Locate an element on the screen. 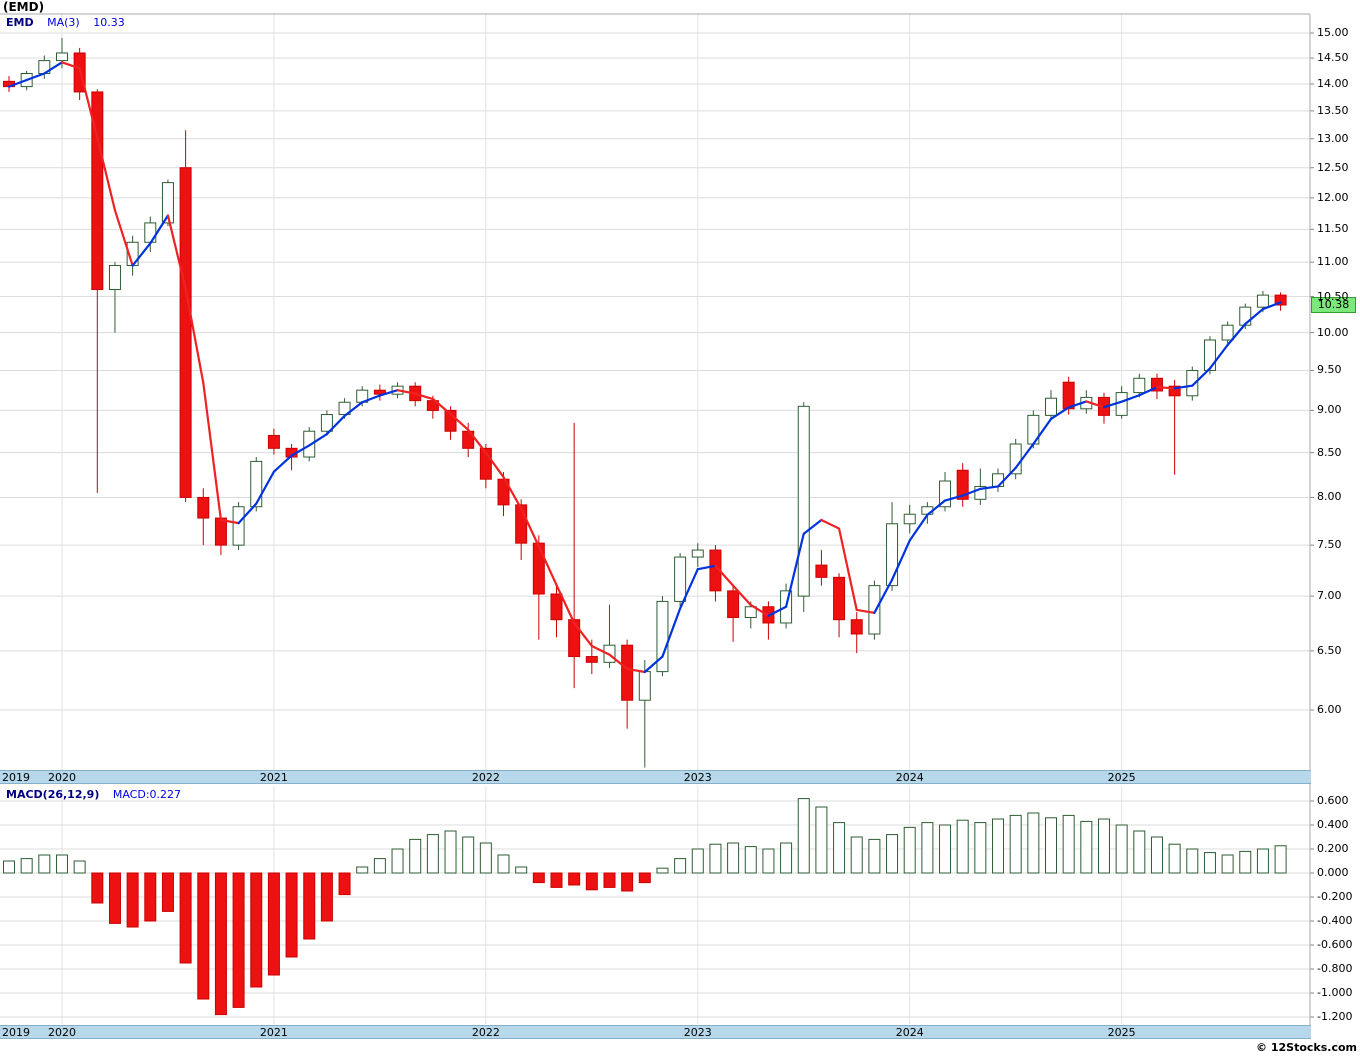 The image size is (1360, 1056). price-tick-label: 11.00 is located at coordinates (1333, 262).